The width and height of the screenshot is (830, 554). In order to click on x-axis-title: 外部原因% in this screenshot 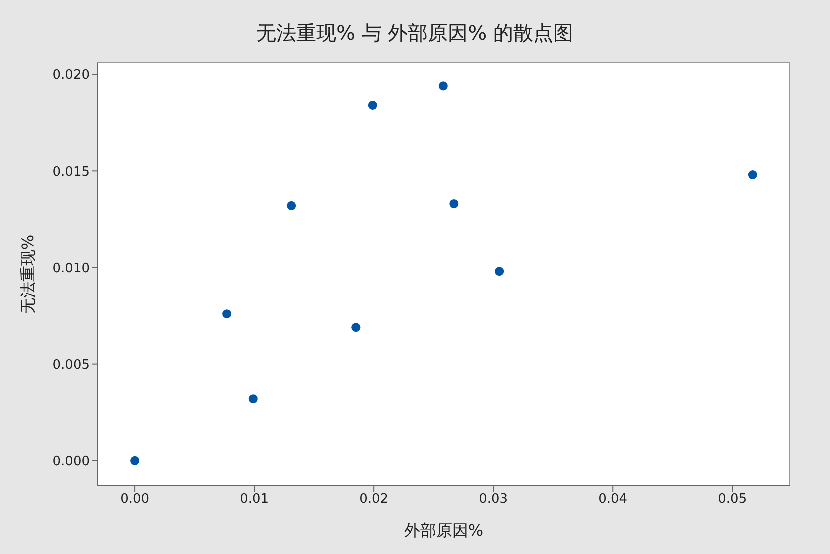, I will do `click(444, 530)`.